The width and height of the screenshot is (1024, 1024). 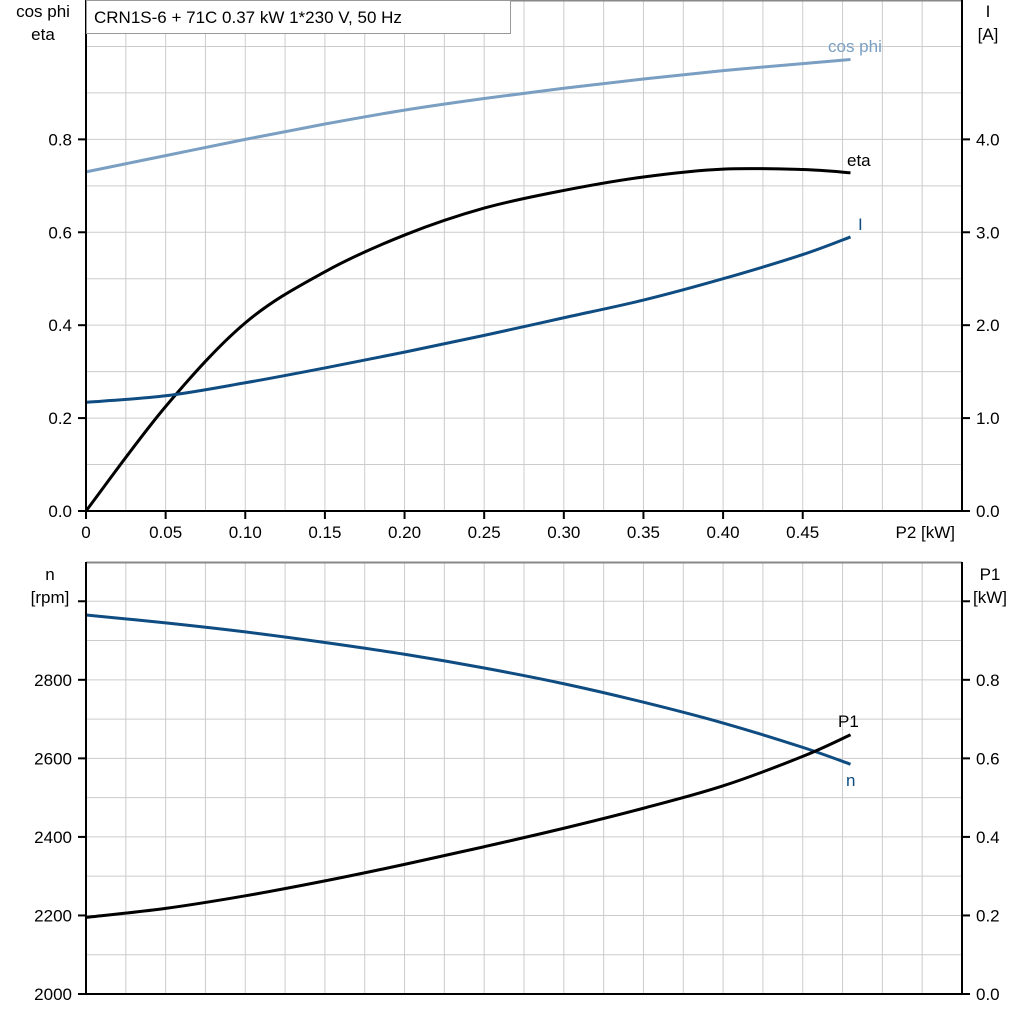 I want to click on x-tick-label: 0.40, so click(x=723, y=532).